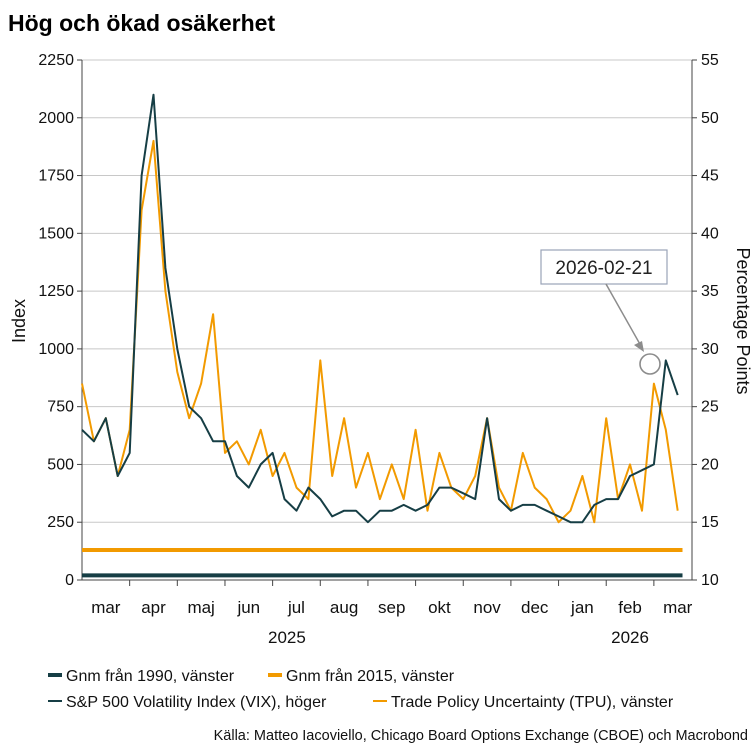  I want to click on y-left-tick-label-750: 750, so click(60, 407).